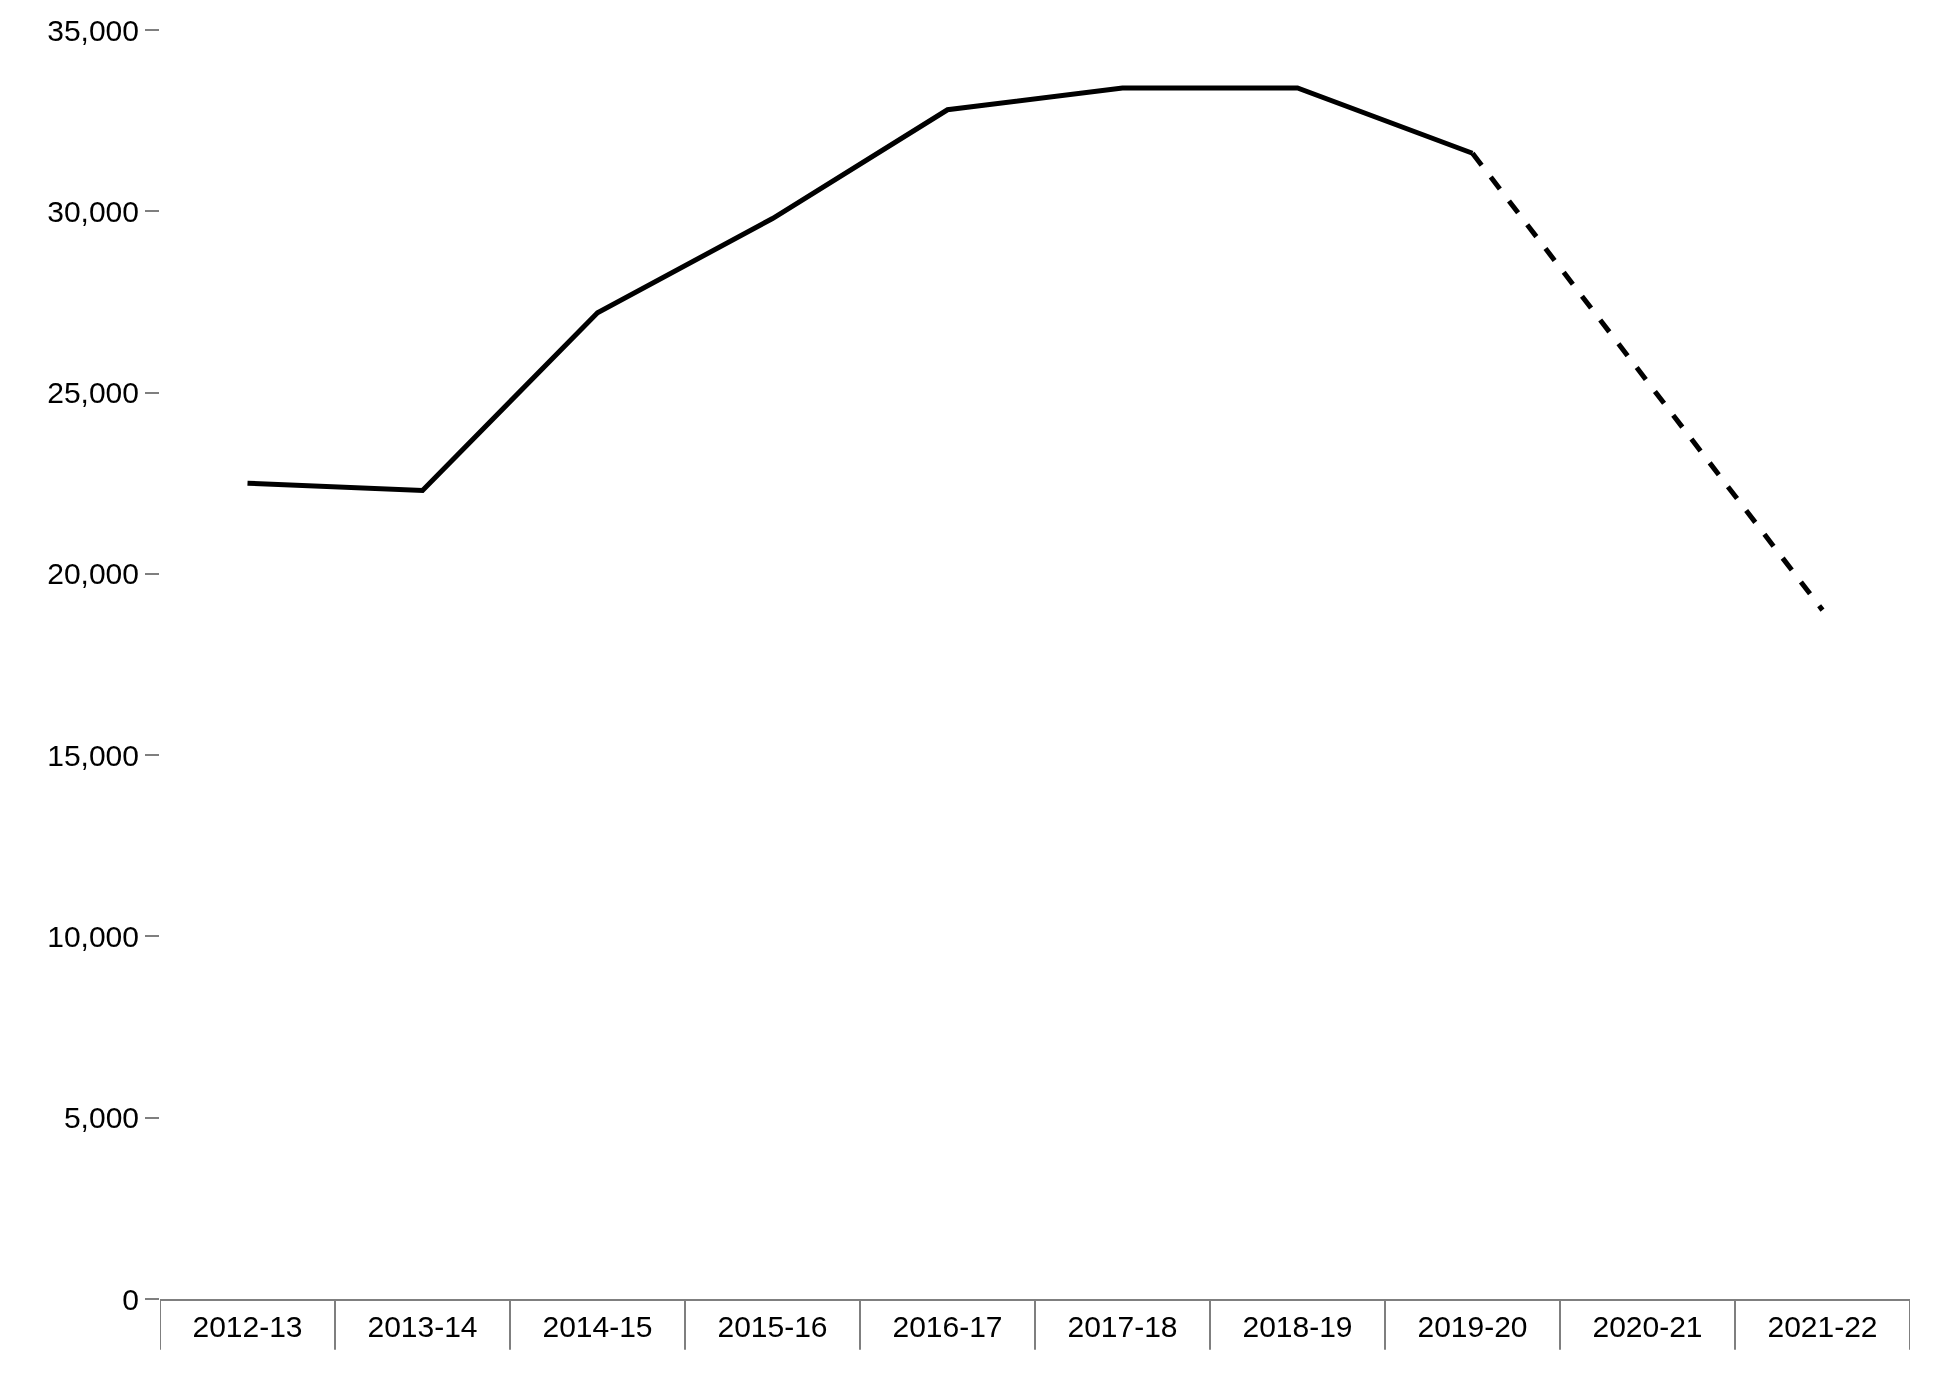 This screenshot has width=1950, height=1379. What do you see at coordinates (93, 30) in the screenshot?
I see `y-tick-label: 35,000` at bounding box center [93, 30].